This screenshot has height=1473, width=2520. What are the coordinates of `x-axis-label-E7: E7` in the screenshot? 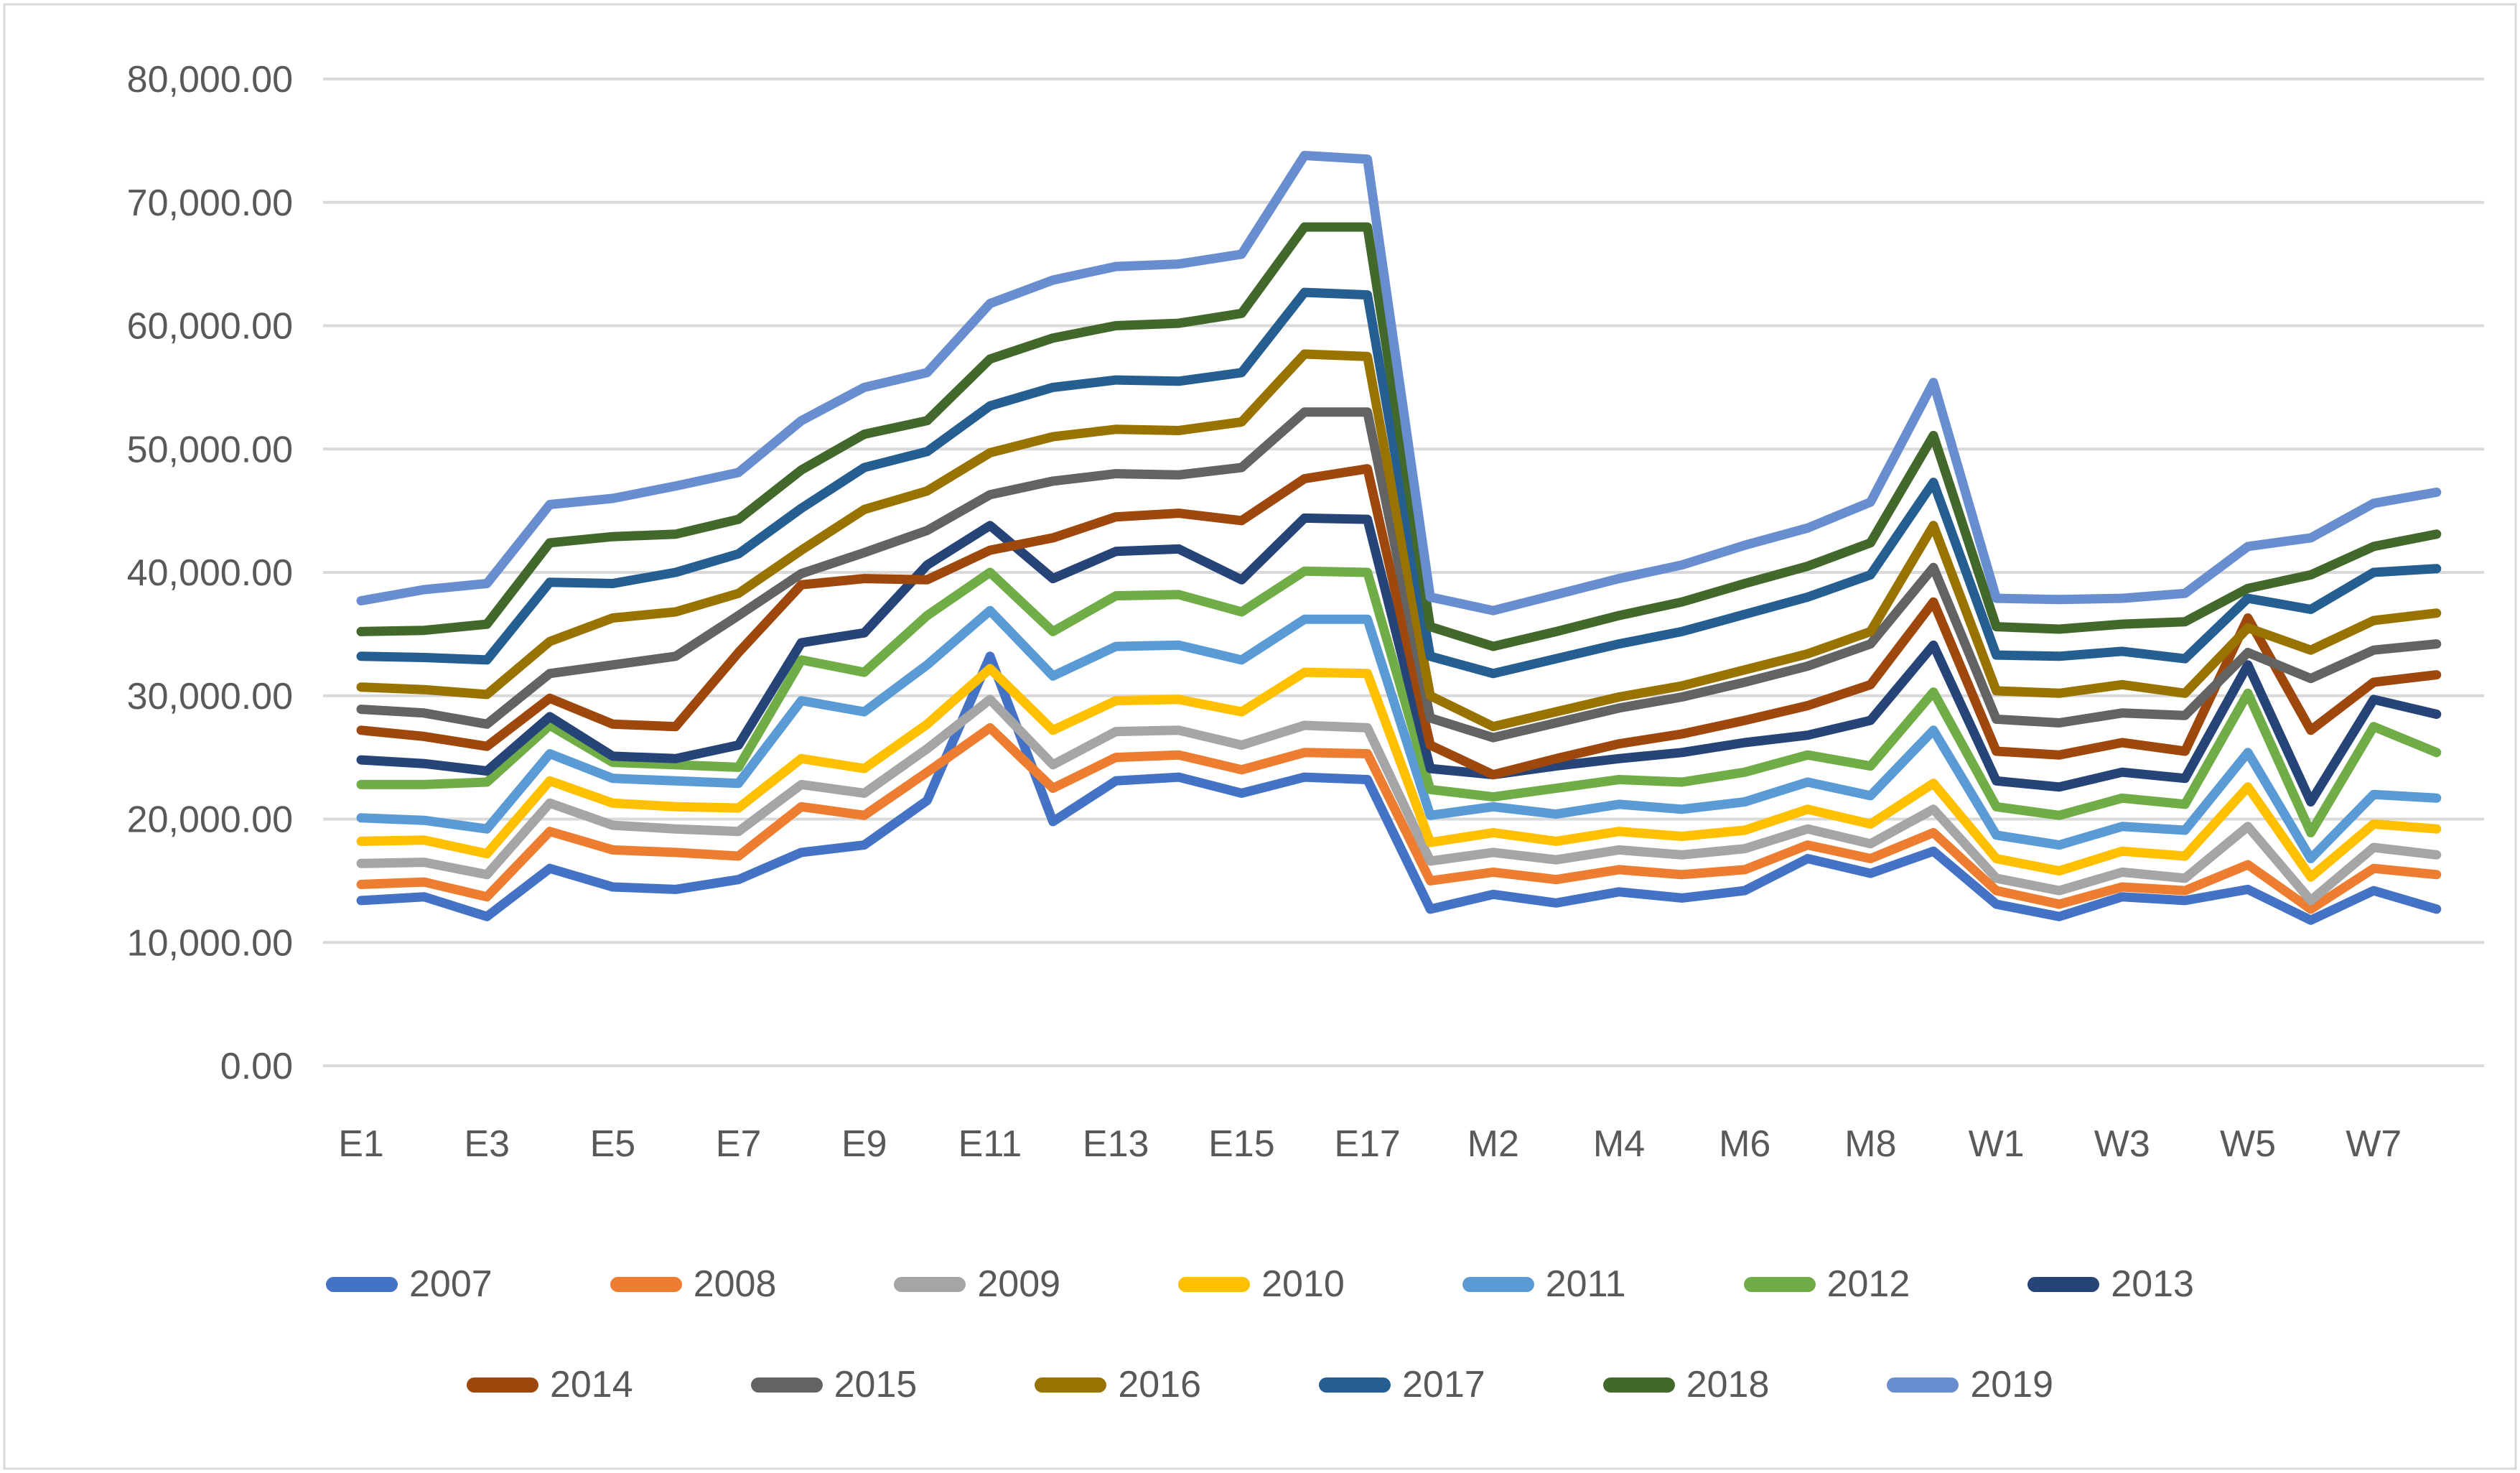 It's located at (739, 1144).